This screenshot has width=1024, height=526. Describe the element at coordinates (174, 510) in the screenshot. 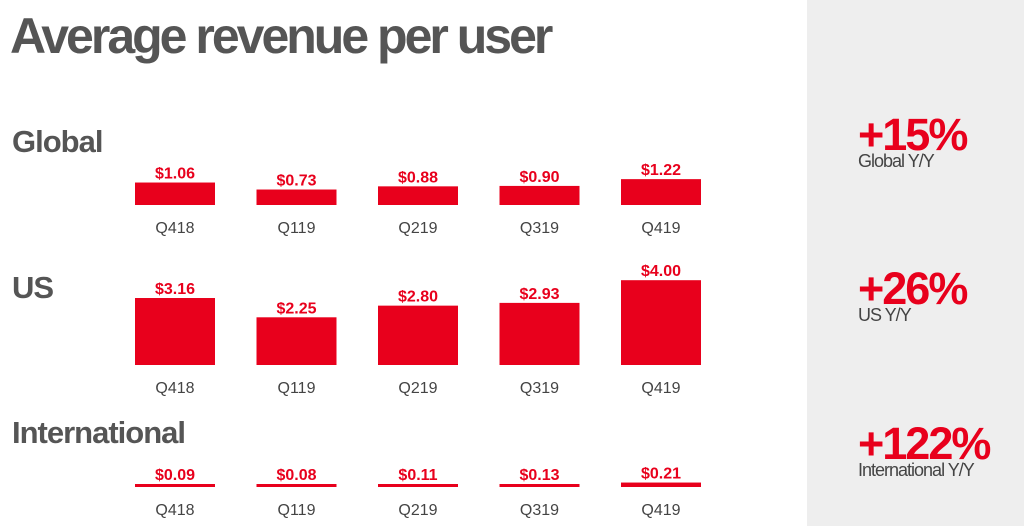

I see `international-category-label: Q418` at that location.